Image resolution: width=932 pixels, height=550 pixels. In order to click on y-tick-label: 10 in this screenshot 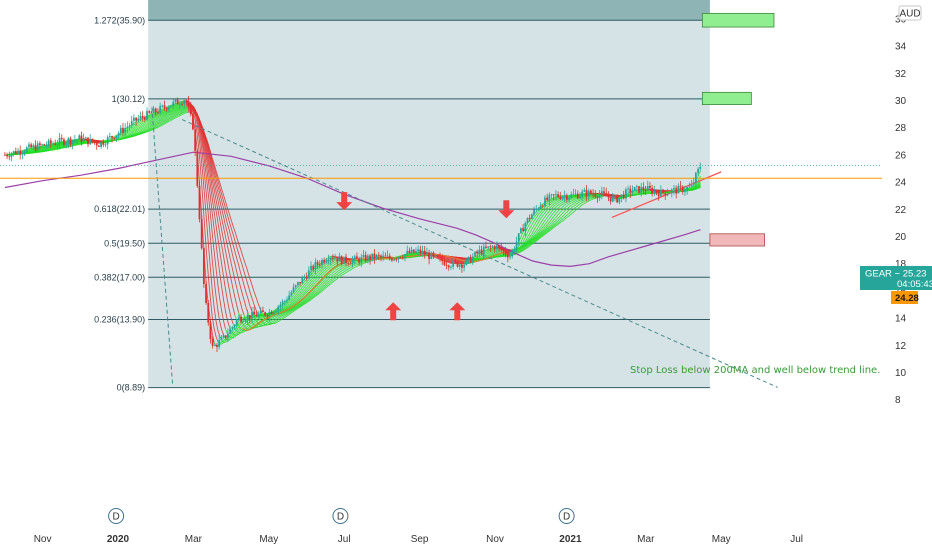, I will do `click(901, 373)`.